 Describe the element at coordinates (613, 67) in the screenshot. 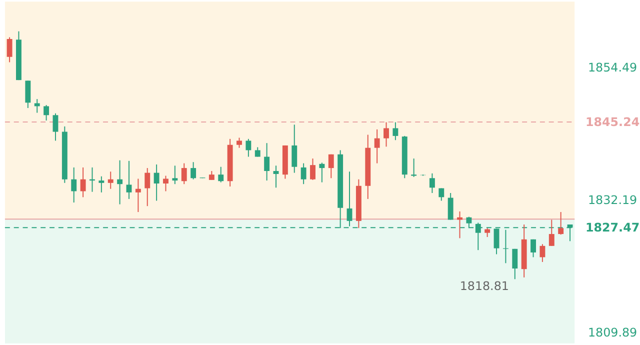

I see `y-tick-label: 1854.49` at that location.